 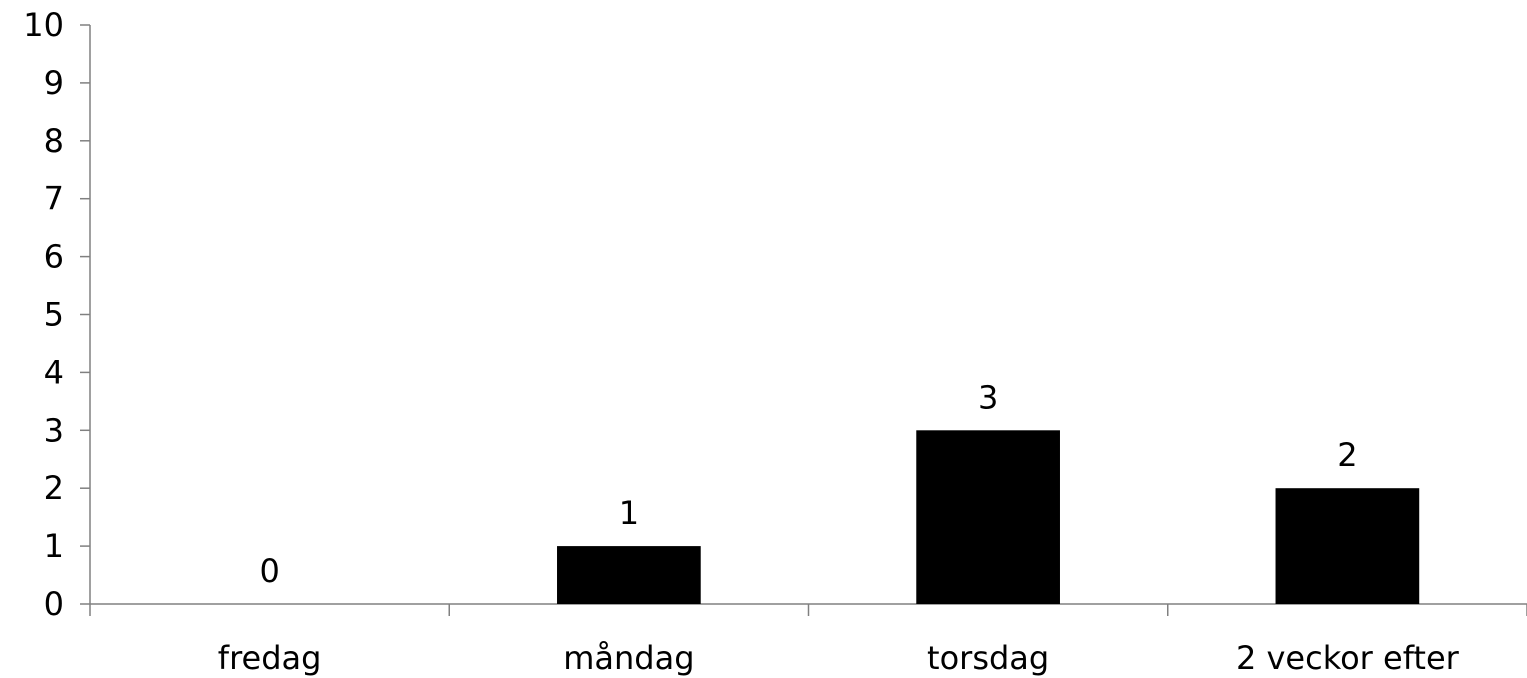 I want to click on data-label: 3, so click(x=988, y=397).